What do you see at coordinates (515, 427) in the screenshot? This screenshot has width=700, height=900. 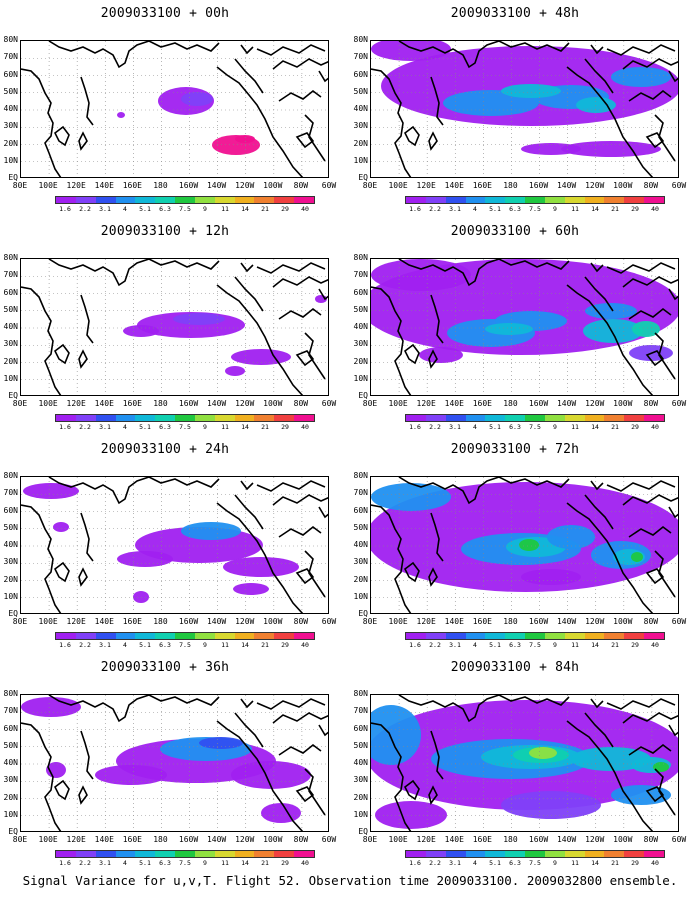 I see `colorbar-label: 6.3` at bounding box center [515, 427].